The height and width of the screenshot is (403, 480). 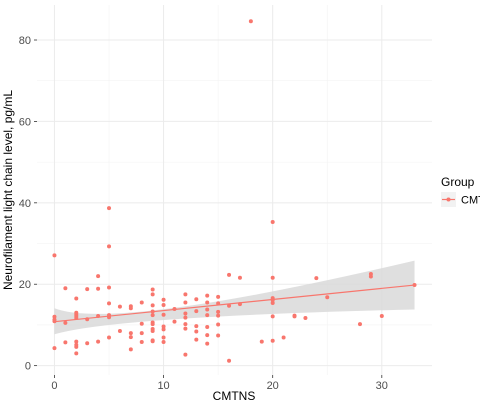 I want to click on y-tick-label: 80, so click(x=25, y=41).